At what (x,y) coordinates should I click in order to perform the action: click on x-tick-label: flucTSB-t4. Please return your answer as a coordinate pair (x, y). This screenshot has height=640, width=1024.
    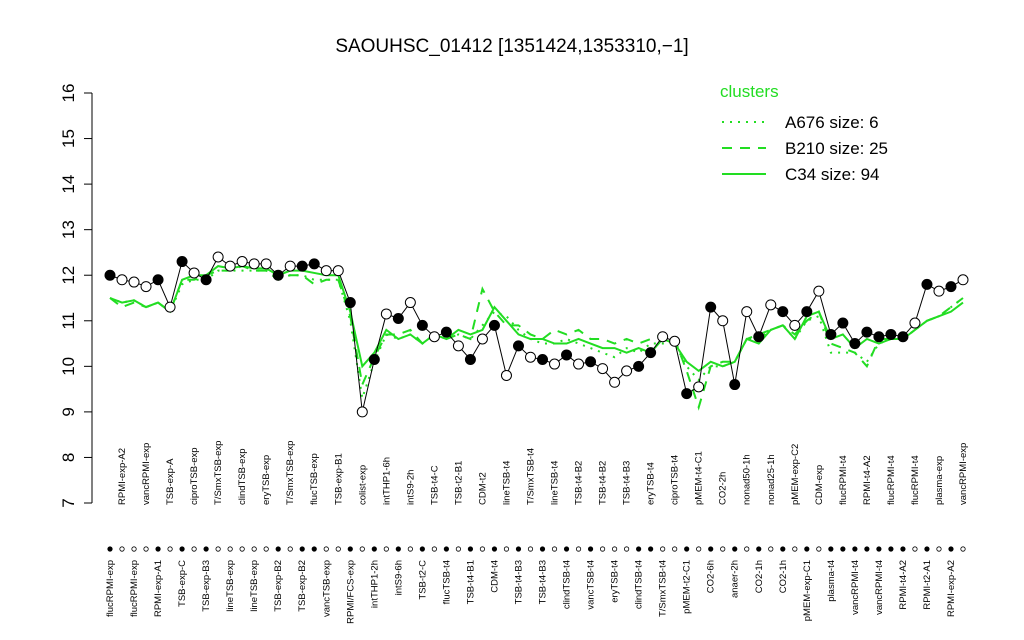
    Looking at the image, I should click on (446, 582).